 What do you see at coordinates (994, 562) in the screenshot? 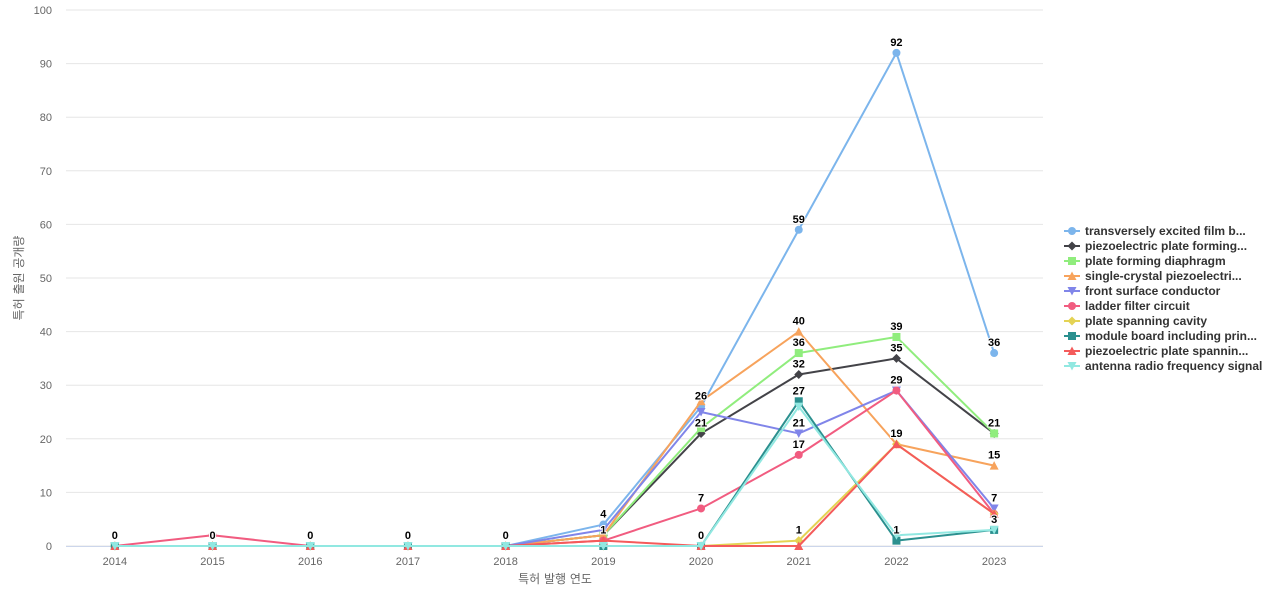
I see `x-tick-label: 2023` at bounding box center [994, 562].